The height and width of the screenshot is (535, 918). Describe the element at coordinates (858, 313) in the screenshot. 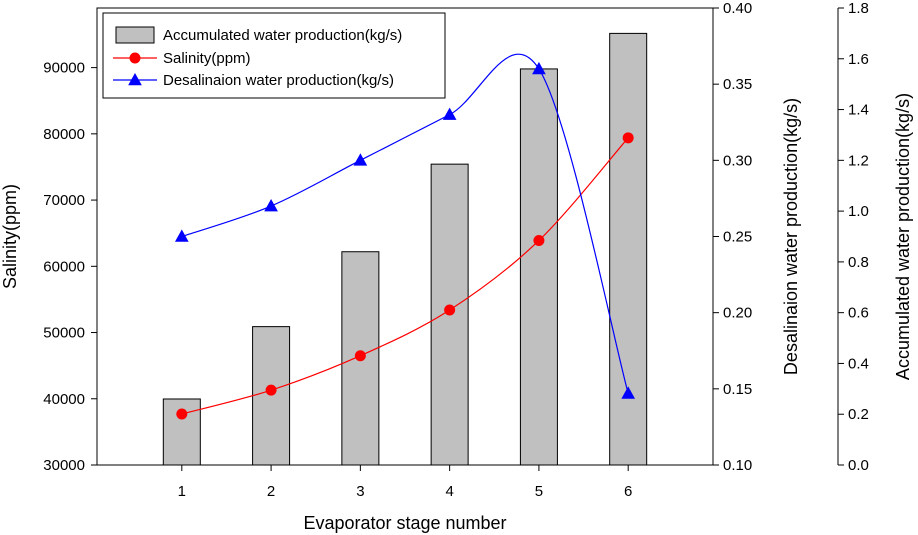

I see `y3-tick-label-3: 0.6` at that location.